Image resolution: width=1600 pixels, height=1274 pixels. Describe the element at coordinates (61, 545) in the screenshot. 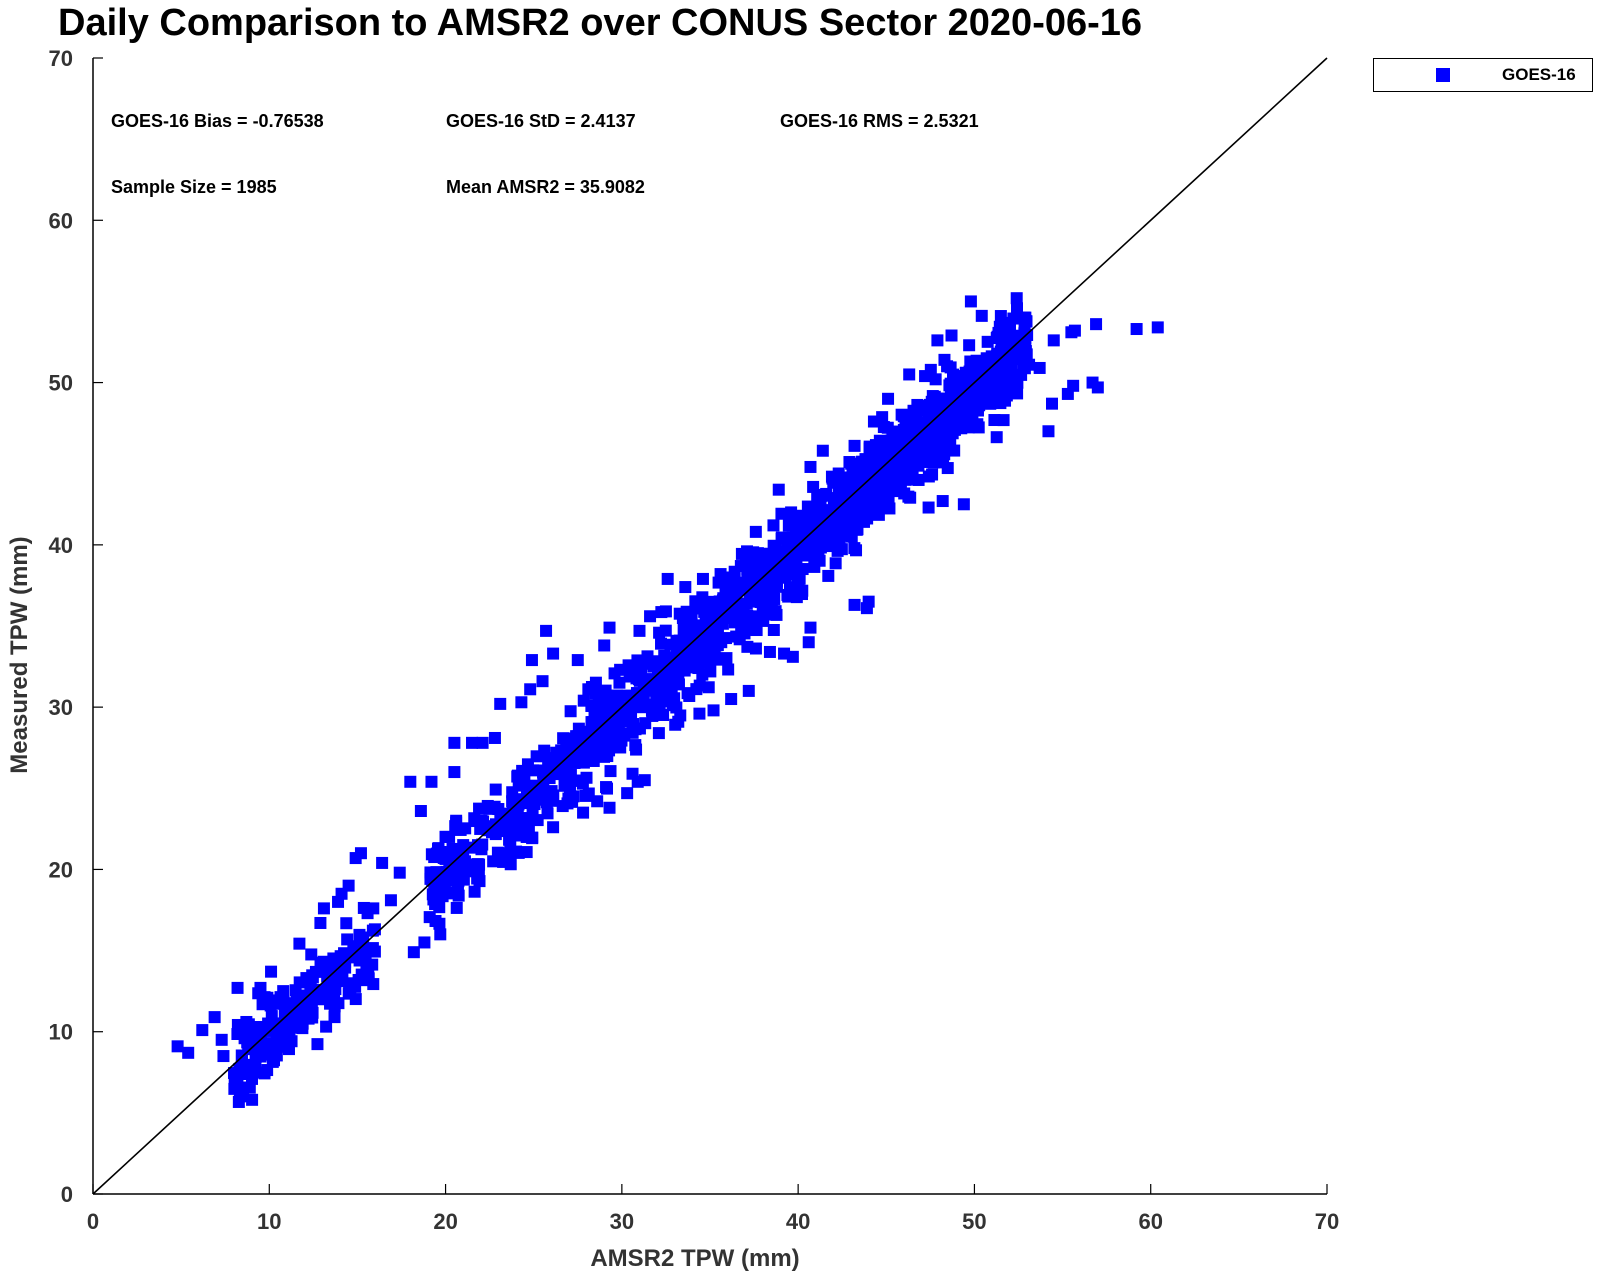

I see `y-tick-label: 40` at that location.